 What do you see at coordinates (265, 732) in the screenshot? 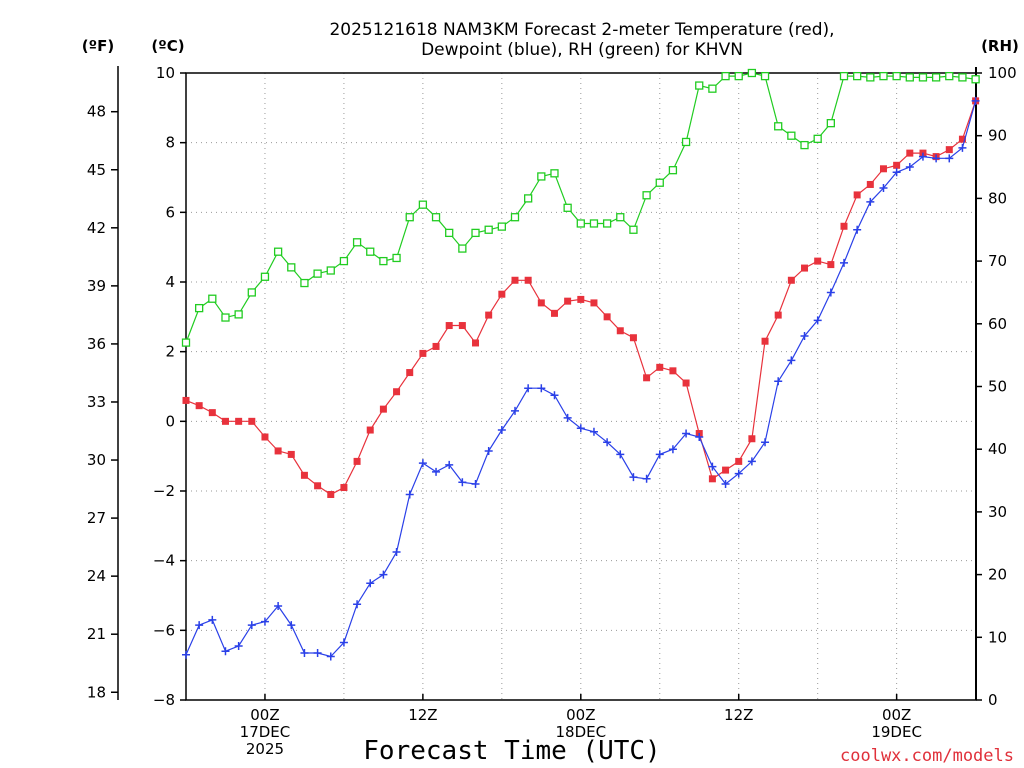
I see `x-tick-label: 17DEC` at bounding box center [265, 732].